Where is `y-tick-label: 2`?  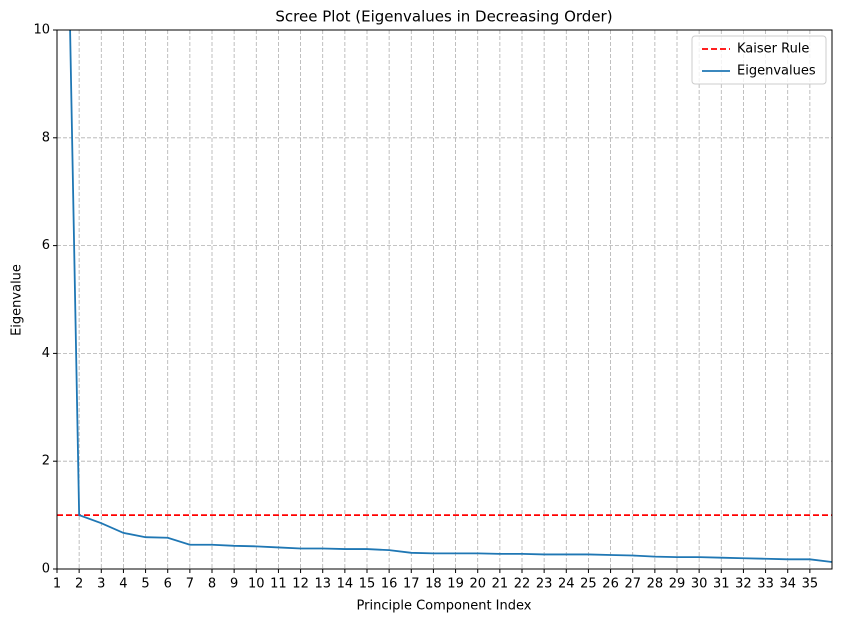
y-tick-label: 2 is located at coordinates (46, 461).